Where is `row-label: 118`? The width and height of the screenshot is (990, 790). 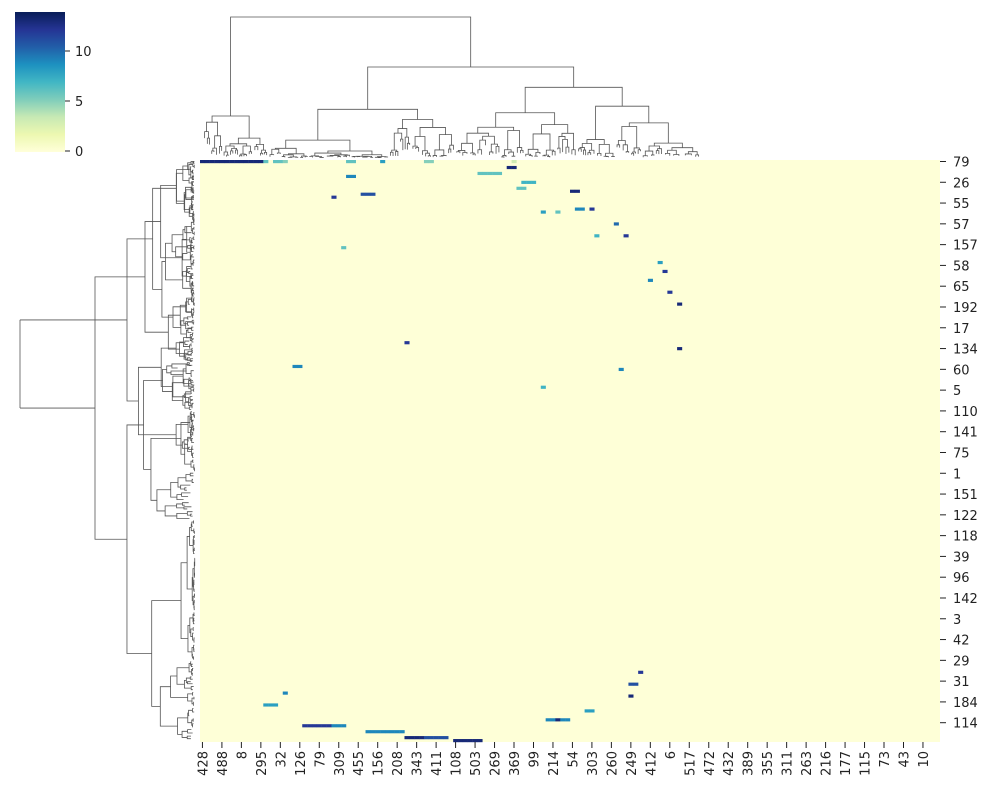
row-label: 118 is located at coordinates (965, 537).